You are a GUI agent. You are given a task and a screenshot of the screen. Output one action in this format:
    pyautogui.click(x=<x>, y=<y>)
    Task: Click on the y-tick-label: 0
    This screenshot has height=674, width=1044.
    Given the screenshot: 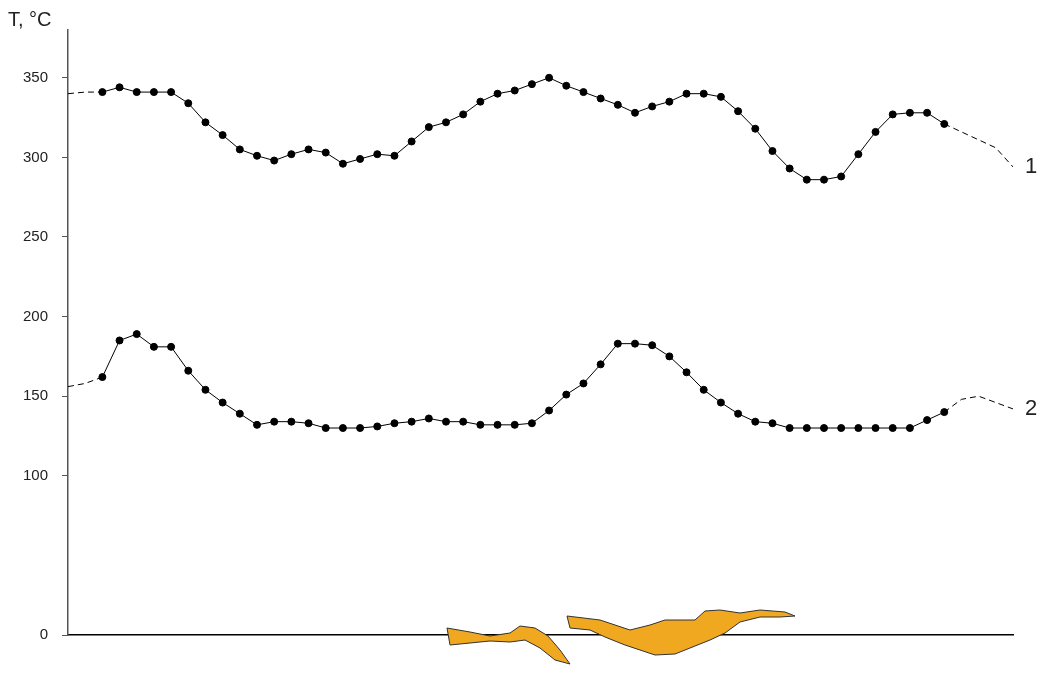 What is the action you would take?
    pyautogui.click(x=43, y=634)
    